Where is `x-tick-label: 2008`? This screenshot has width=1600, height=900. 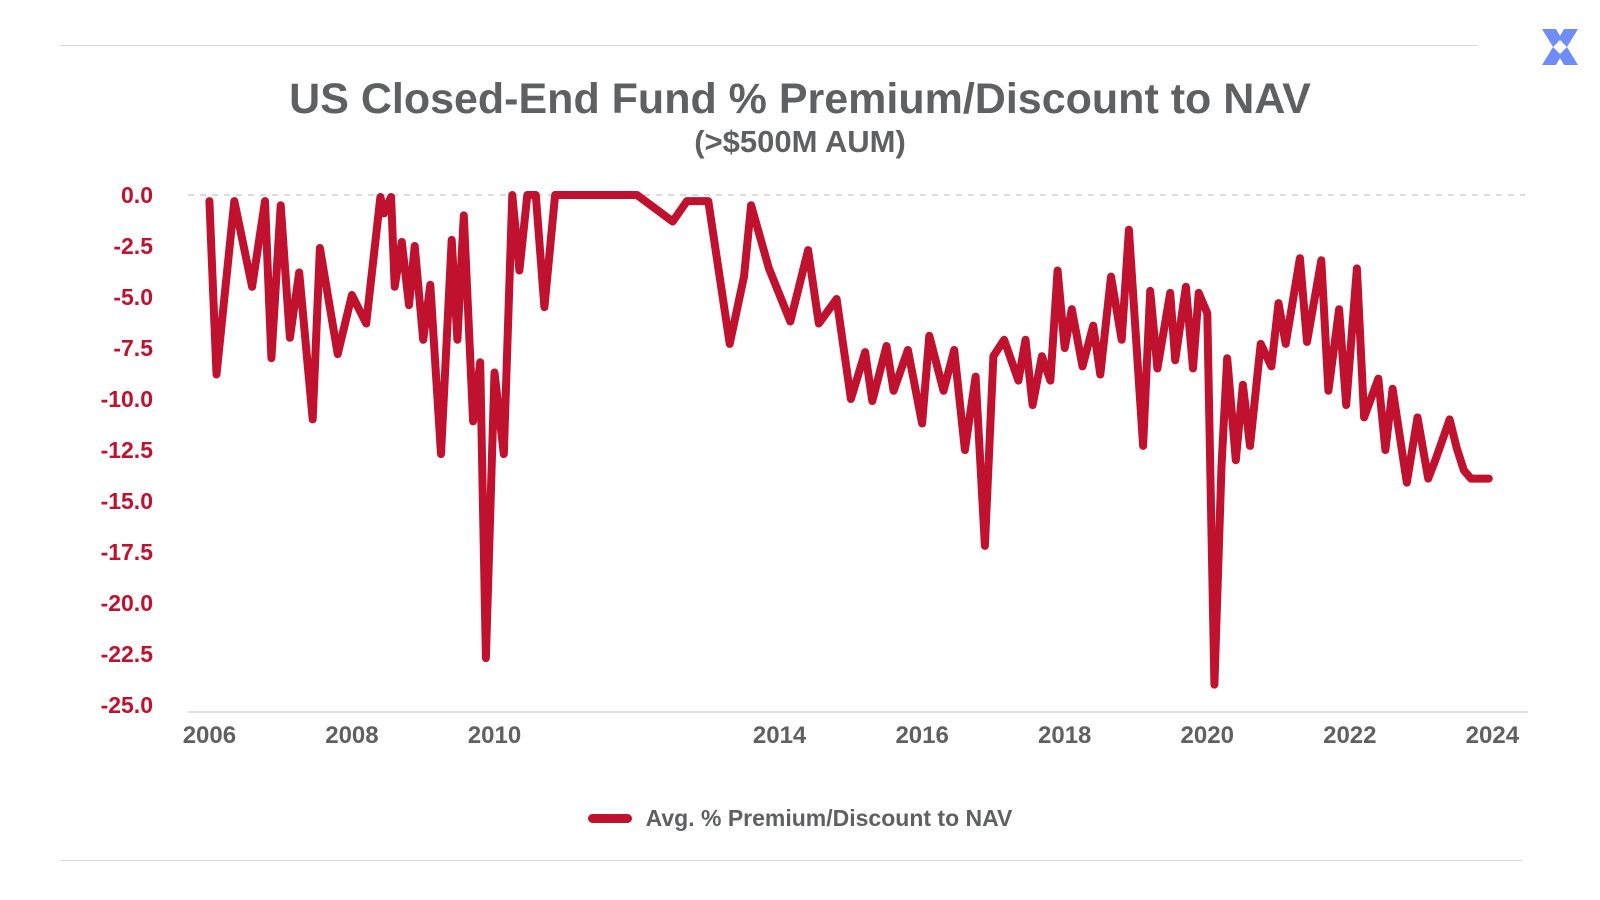
x-tick-label: 2008 is located at coordinates (351, 735).